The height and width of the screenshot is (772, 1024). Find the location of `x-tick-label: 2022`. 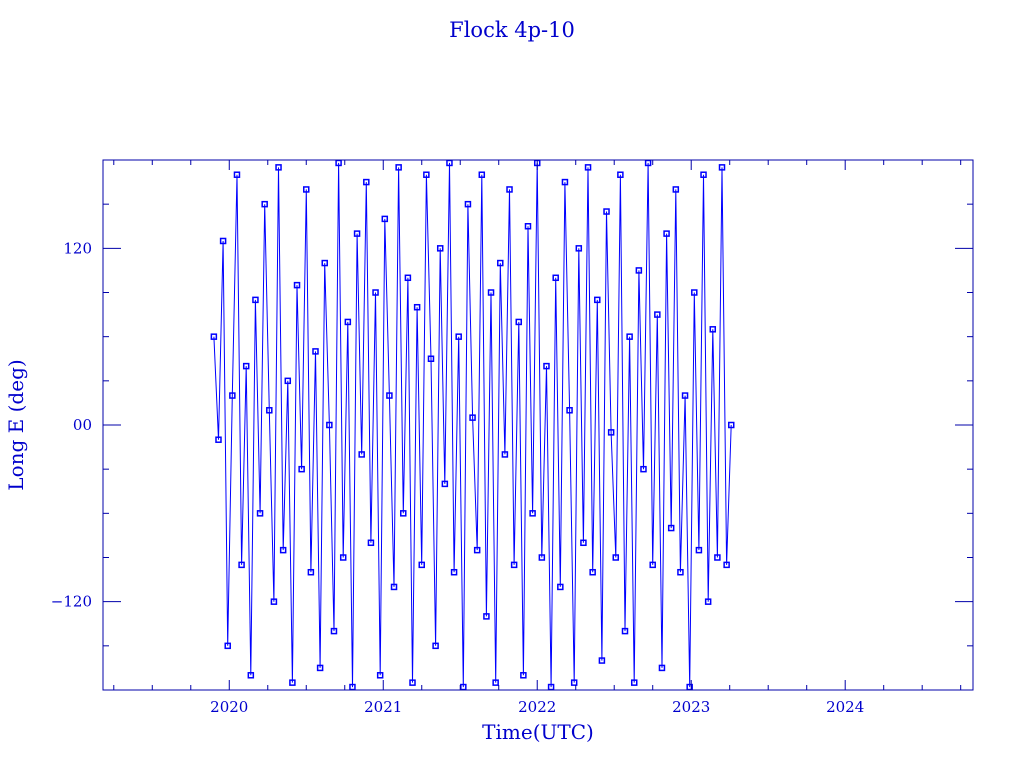

x-tick-label: 2022 is located at coordinates (537, 707).